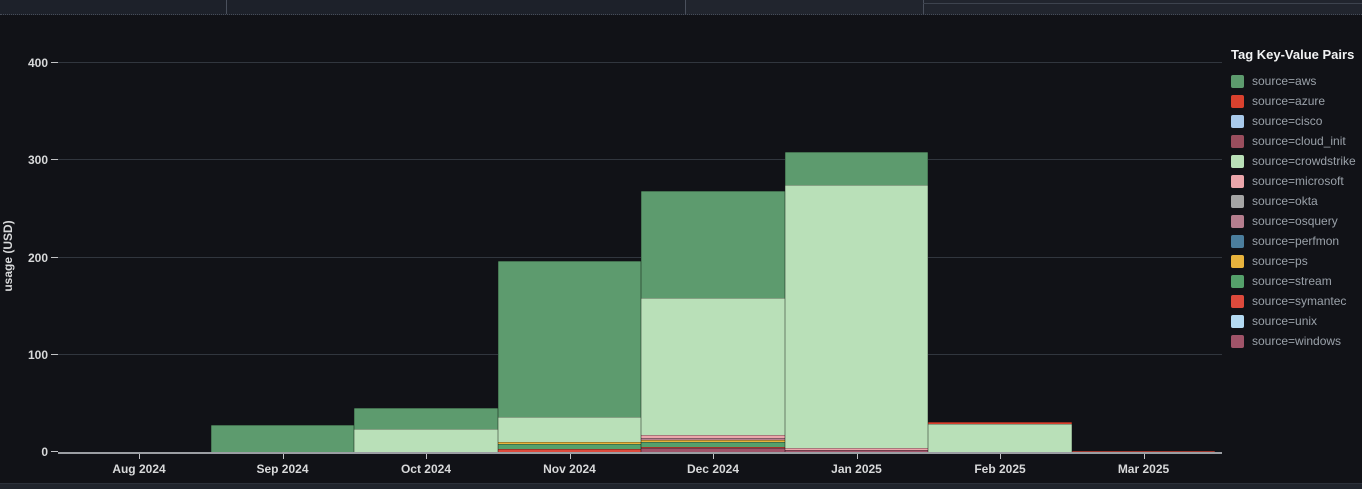  I want to click on legend-item-label: source=perfmon, so click(1296, 241).